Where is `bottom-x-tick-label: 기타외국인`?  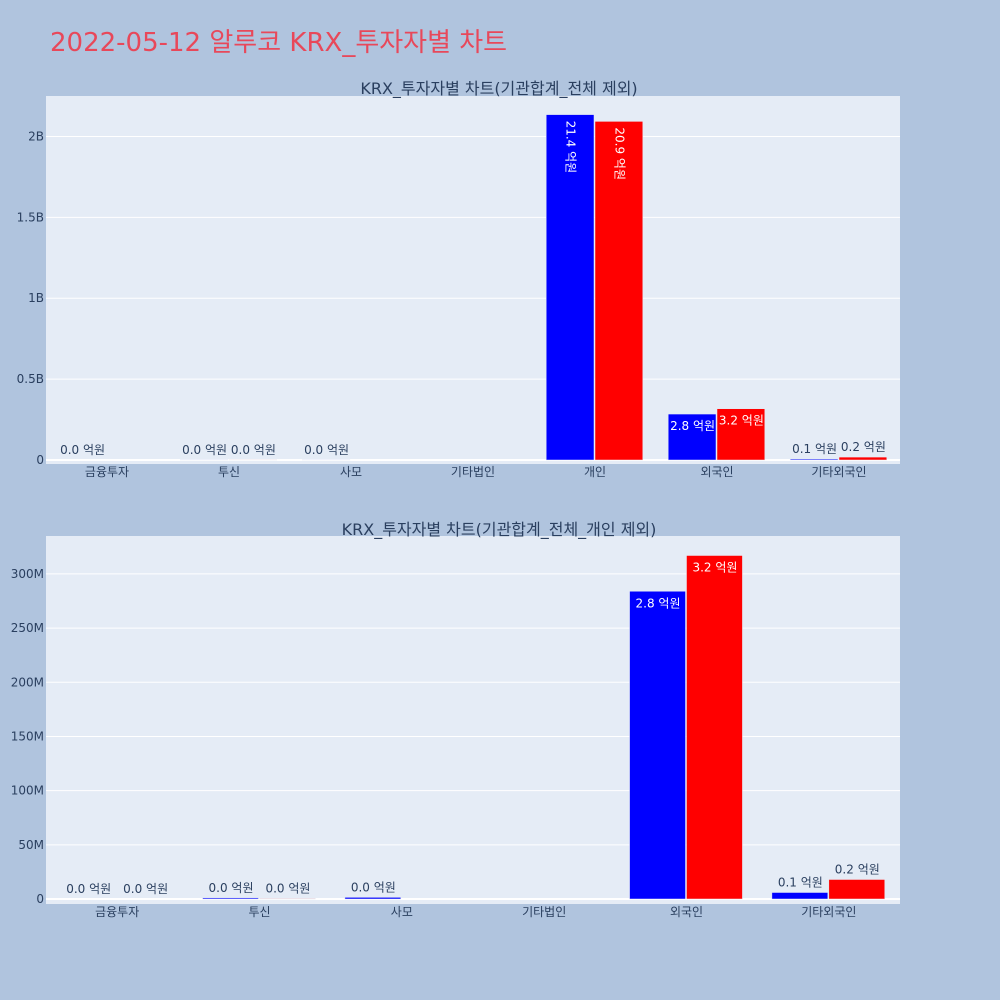 bottom-x-tick-label: 기타외국인 is located at coordinates (828, 912).